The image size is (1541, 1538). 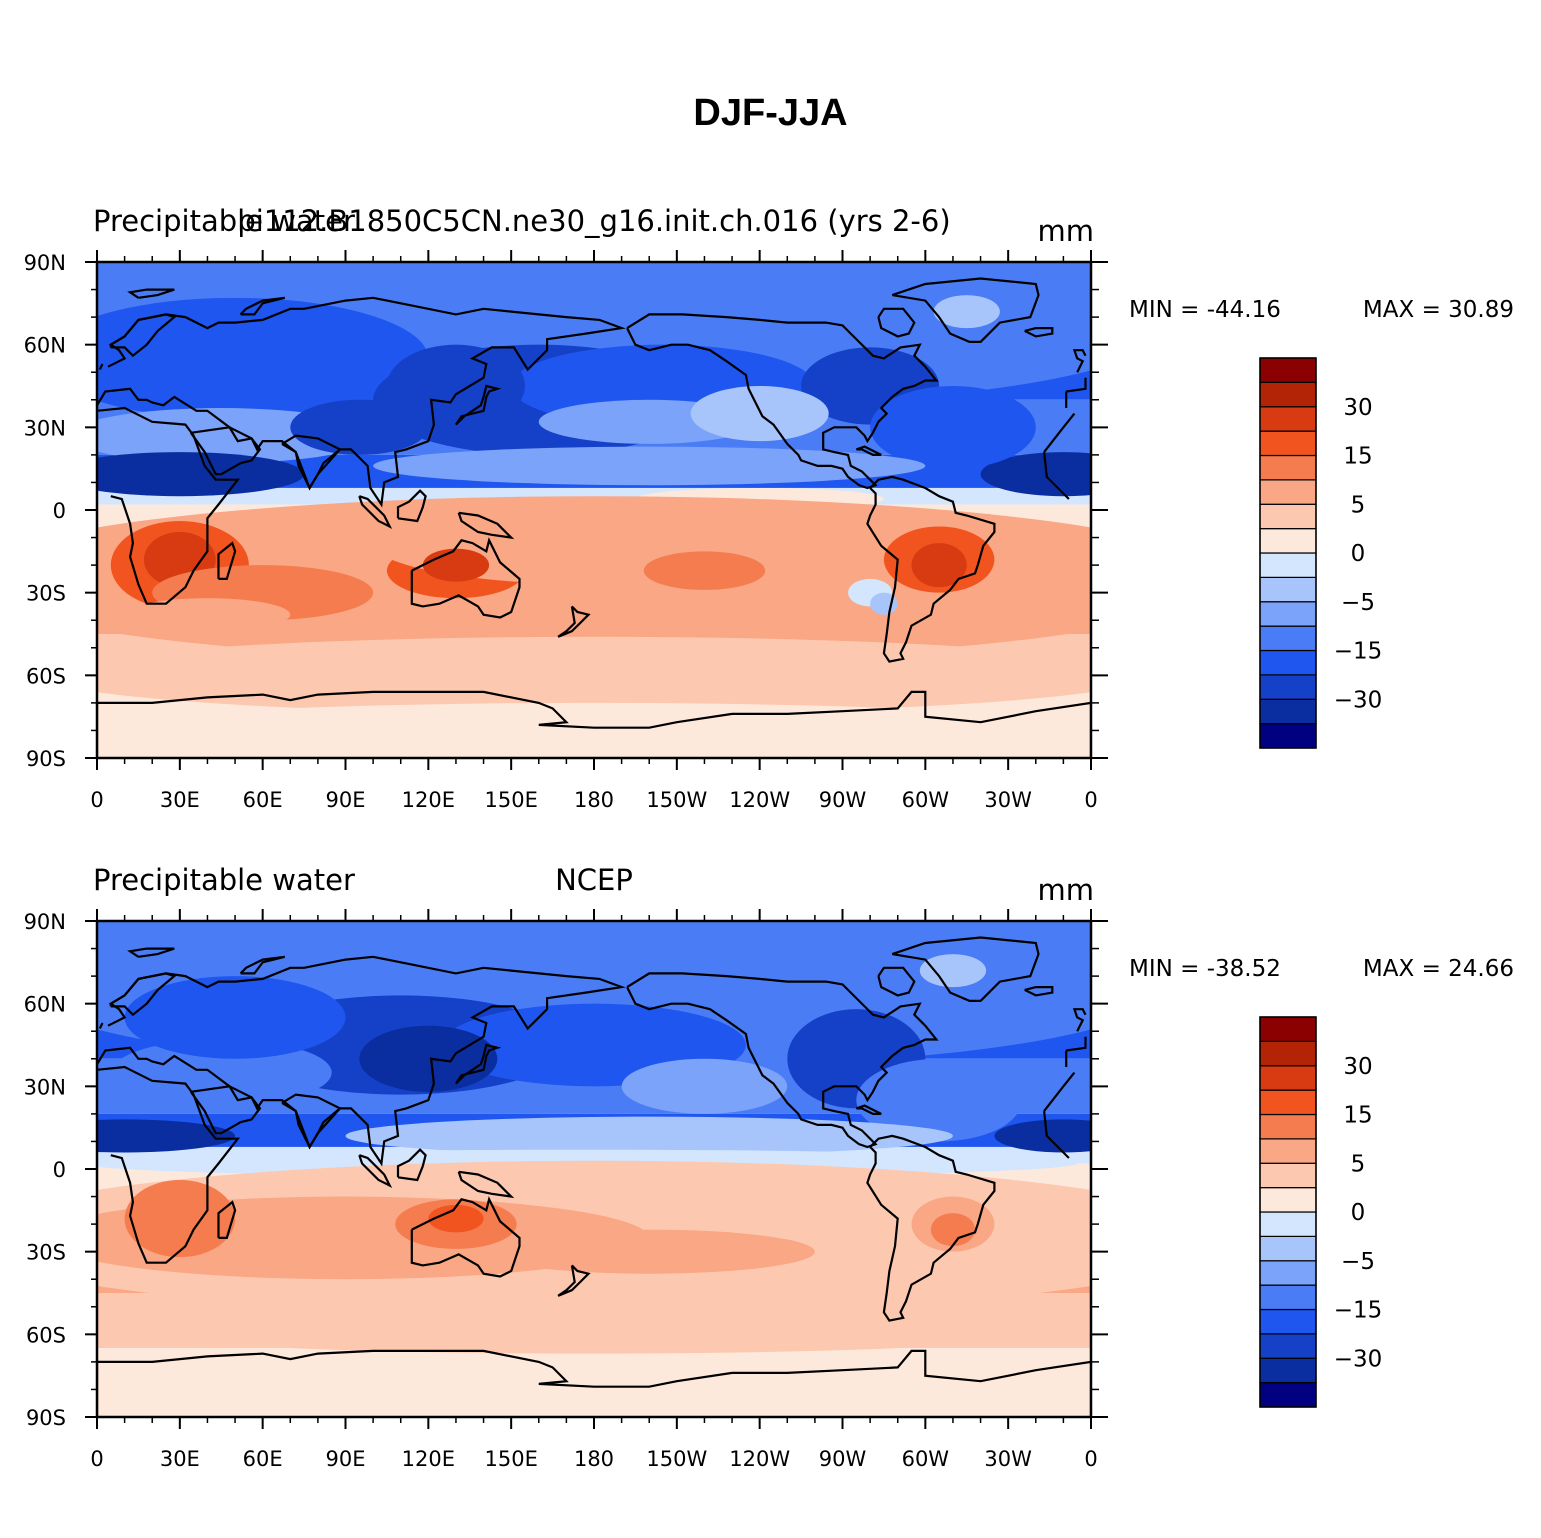 What do you see at coordinates (1357, 457) in the screenshot?
I see `colorbar-label: 15` at bounding box center [1357, 457].